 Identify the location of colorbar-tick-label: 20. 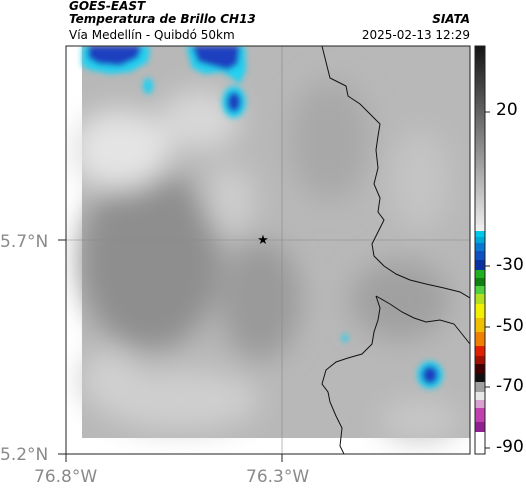
(507, 110).